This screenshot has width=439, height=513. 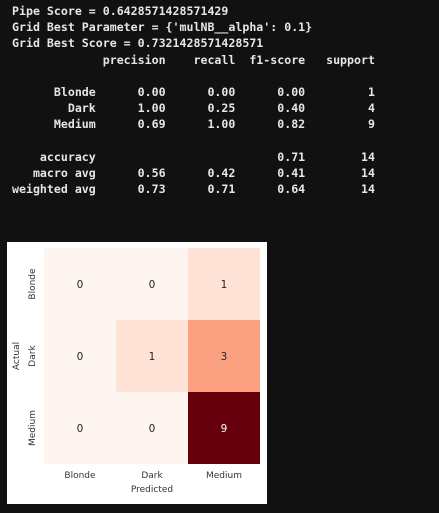 I want to click on y-tick-label: Dark, so click(x=33, y=356).